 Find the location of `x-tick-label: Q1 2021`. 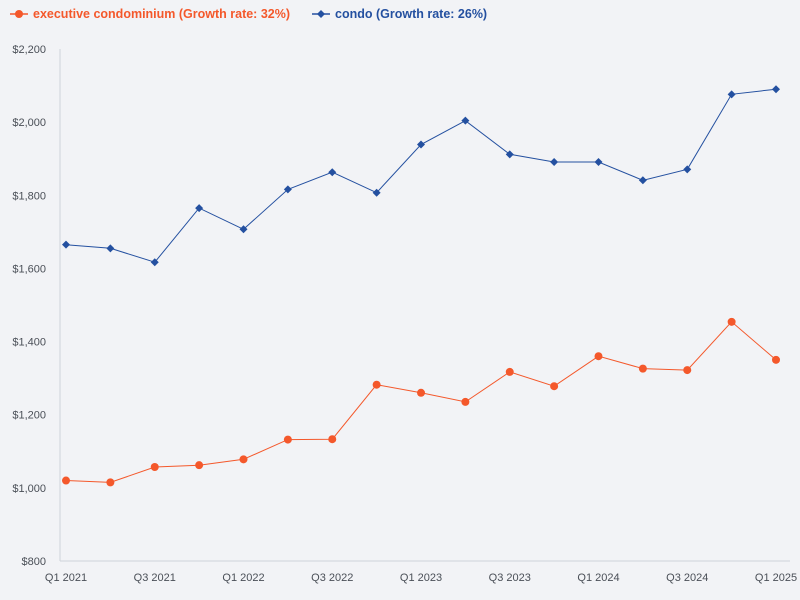

x-tick-label: Q1 2021 is located at coordinates (66, 578).